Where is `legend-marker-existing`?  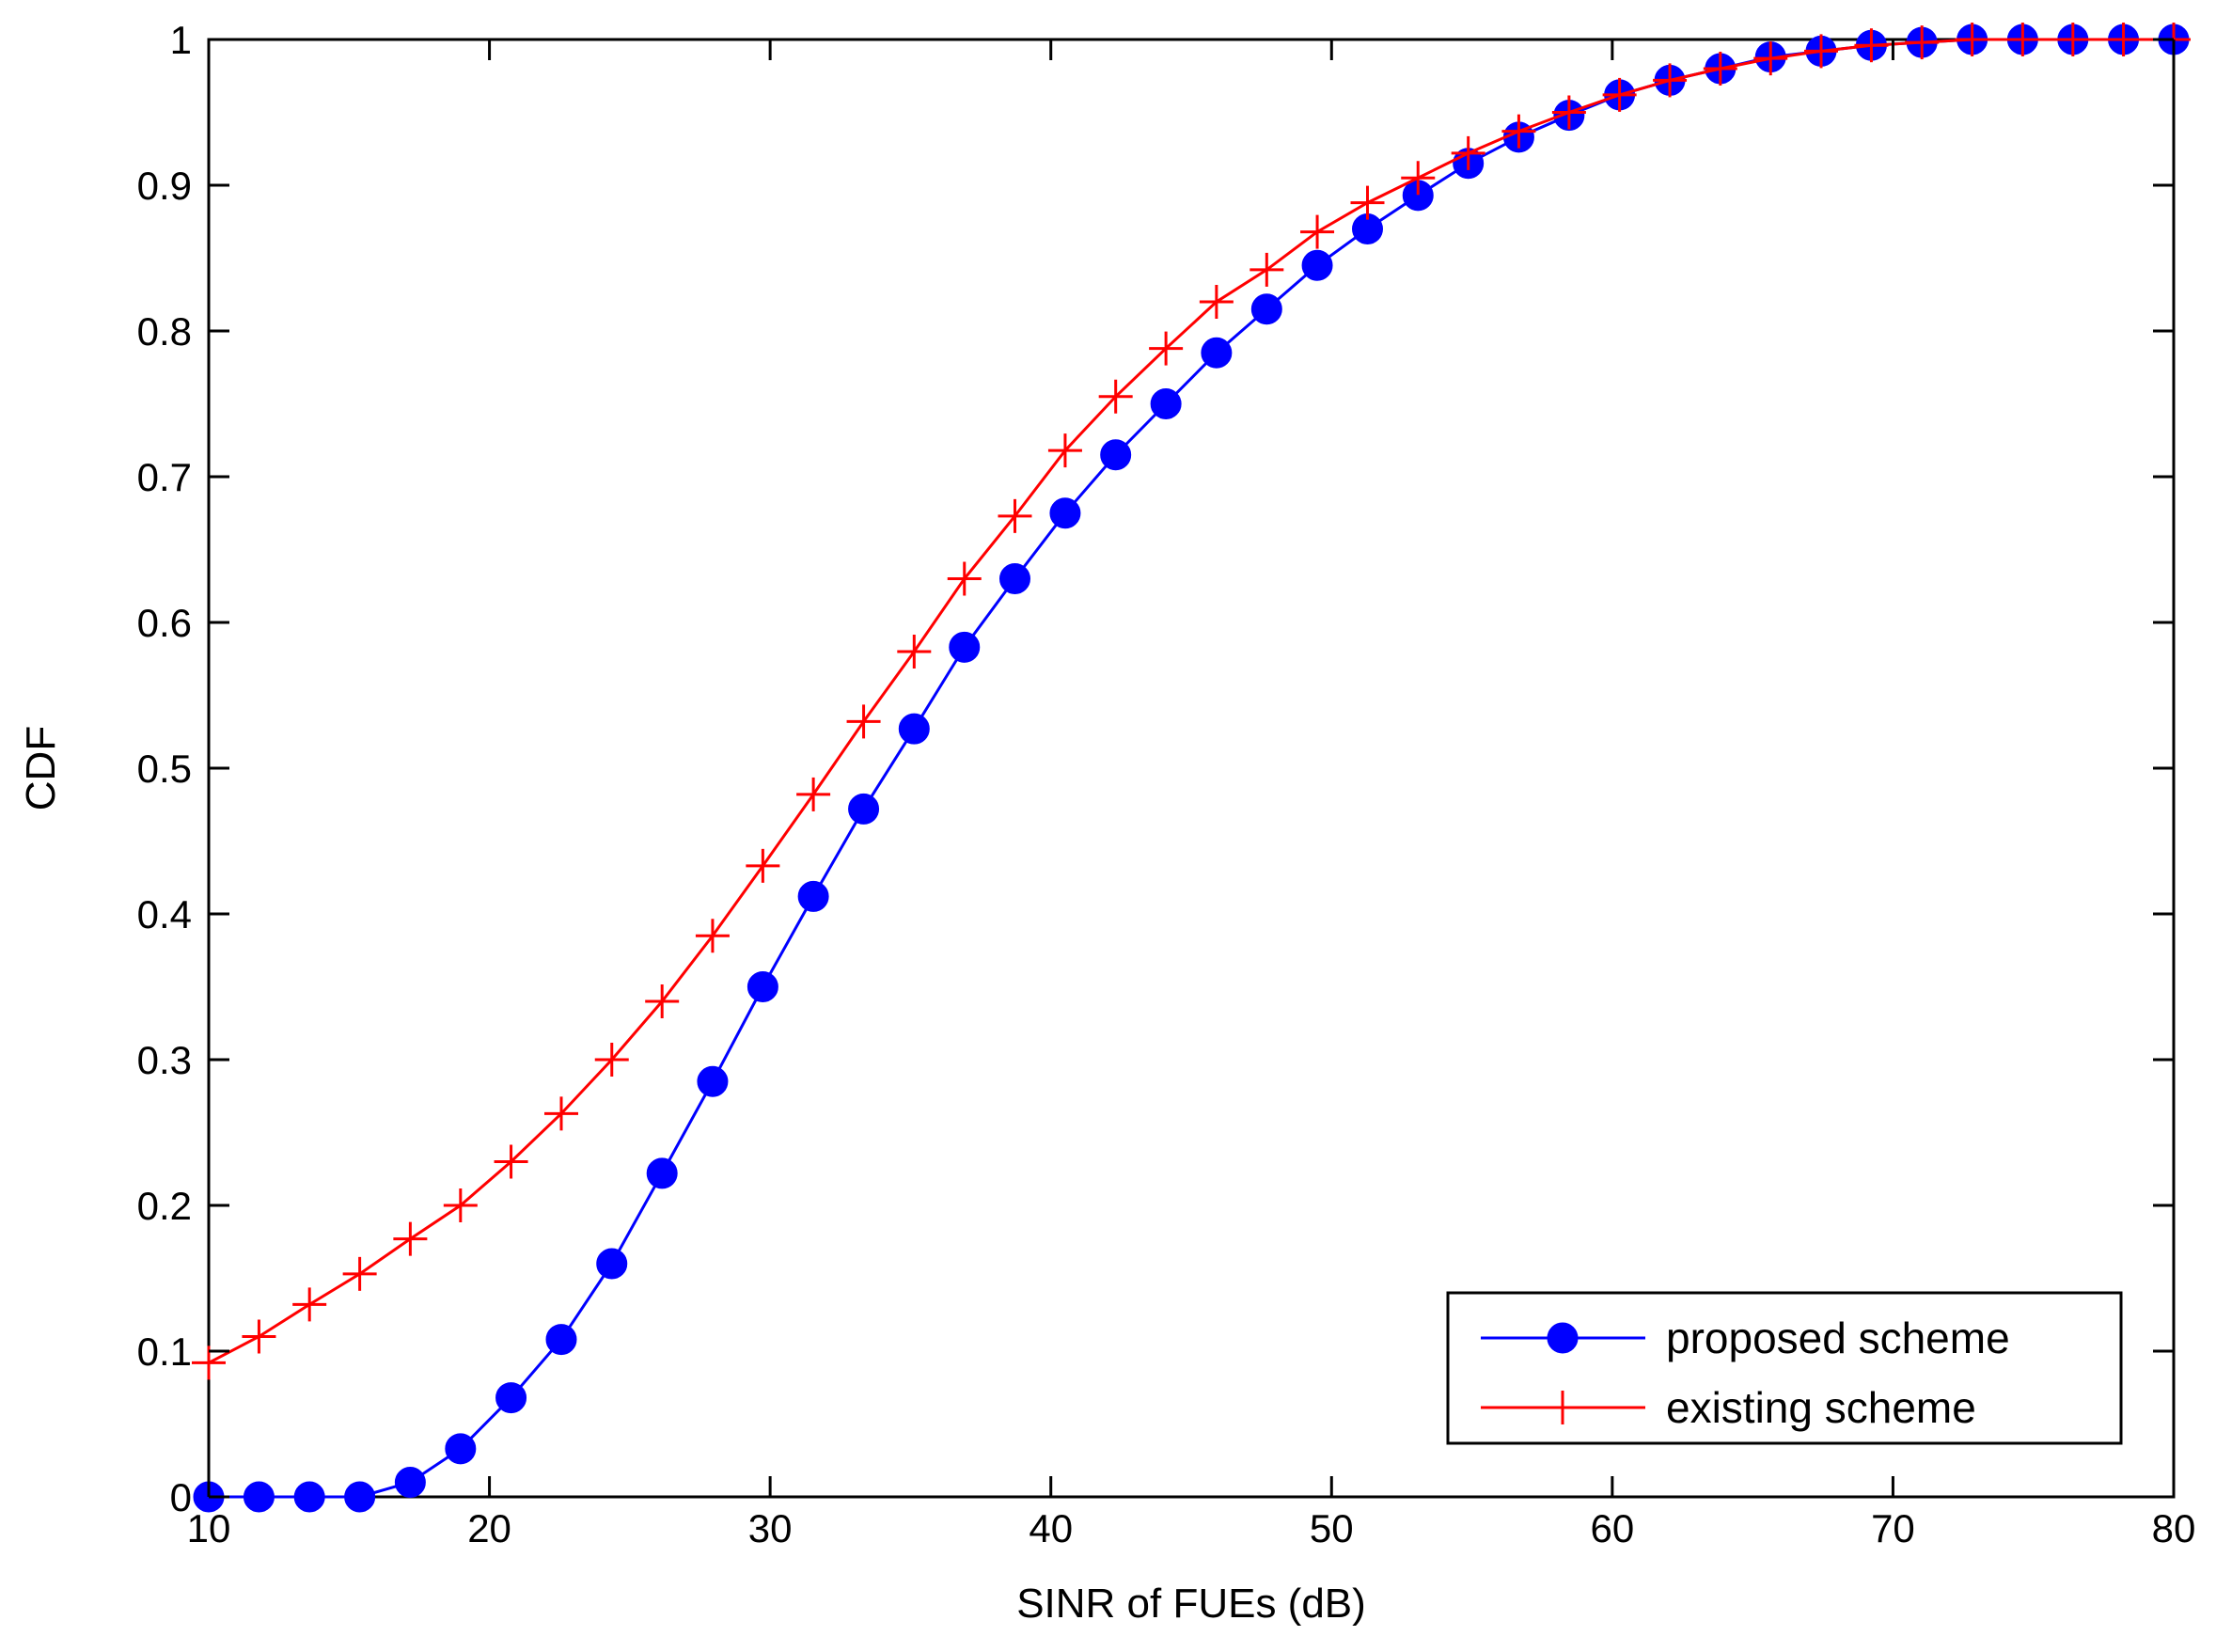
legend-marker-existing is located at coordinates (1562, 1408).